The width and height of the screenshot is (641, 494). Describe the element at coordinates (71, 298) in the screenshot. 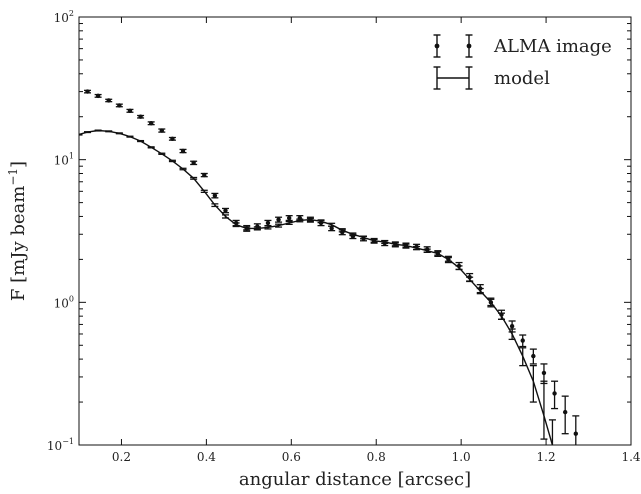

I see `y-tick-label-exponent: 0` at that location.